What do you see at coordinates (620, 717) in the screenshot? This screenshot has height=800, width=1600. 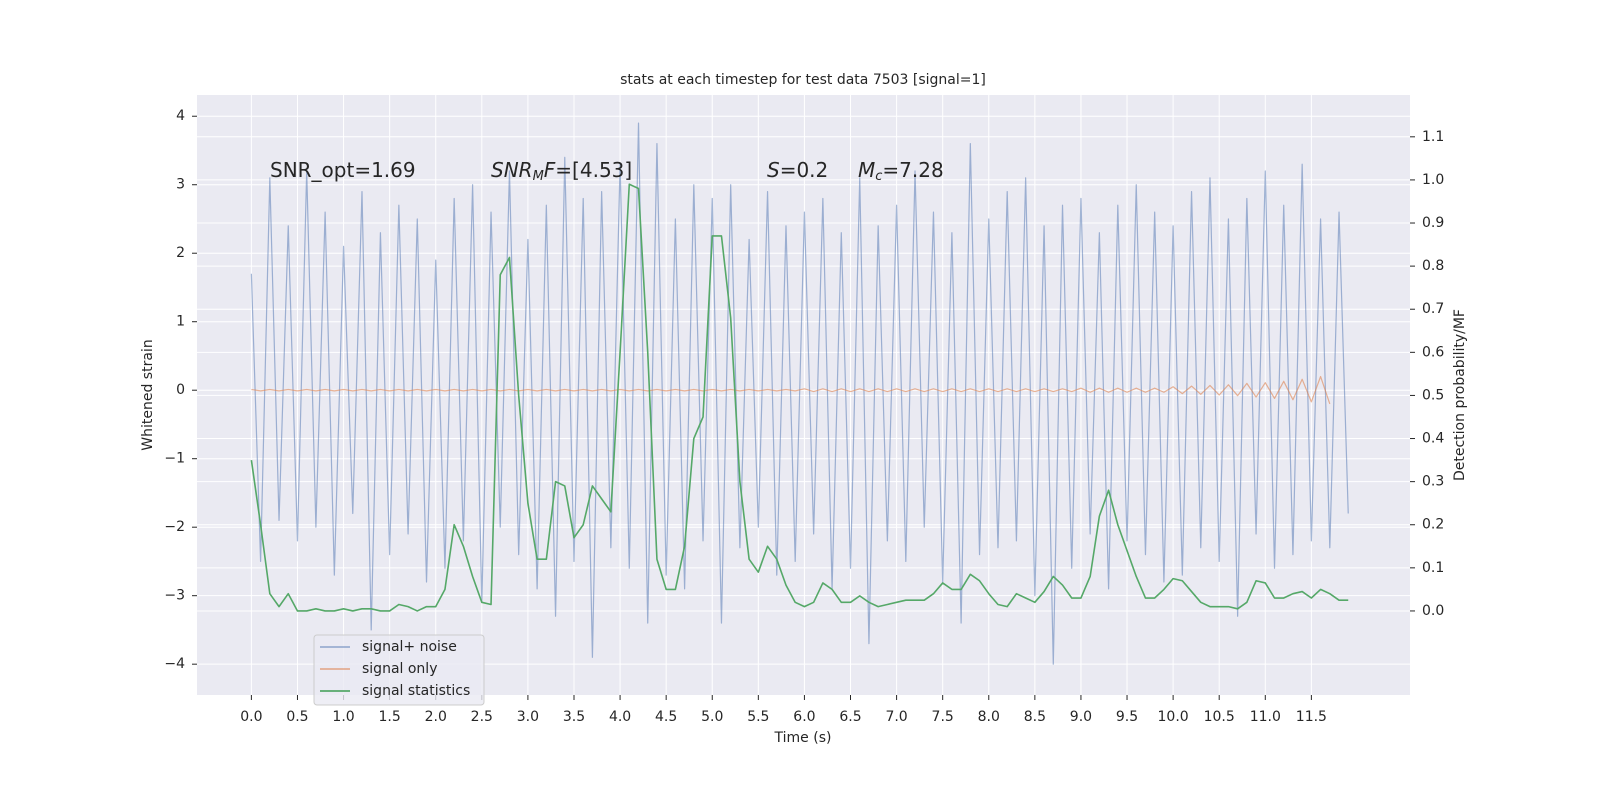 I see `x-tick-label: 4.0` at bounding box center [620, 717].